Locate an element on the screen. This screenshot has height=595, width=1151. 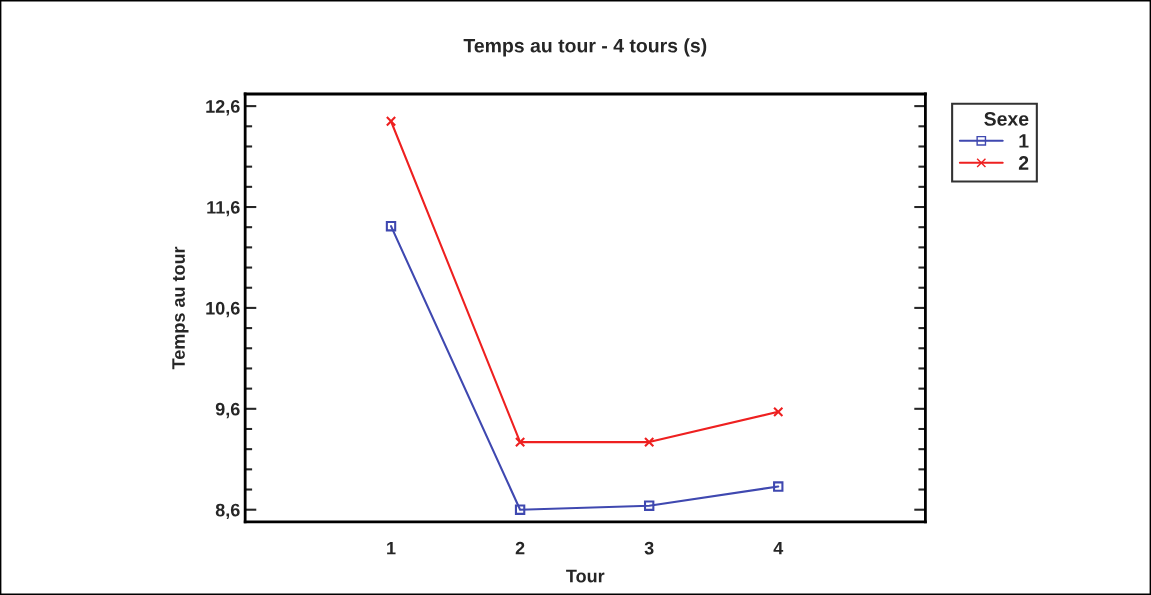
y-axis-title: Temps au tour is located at coordinates (180, 308).